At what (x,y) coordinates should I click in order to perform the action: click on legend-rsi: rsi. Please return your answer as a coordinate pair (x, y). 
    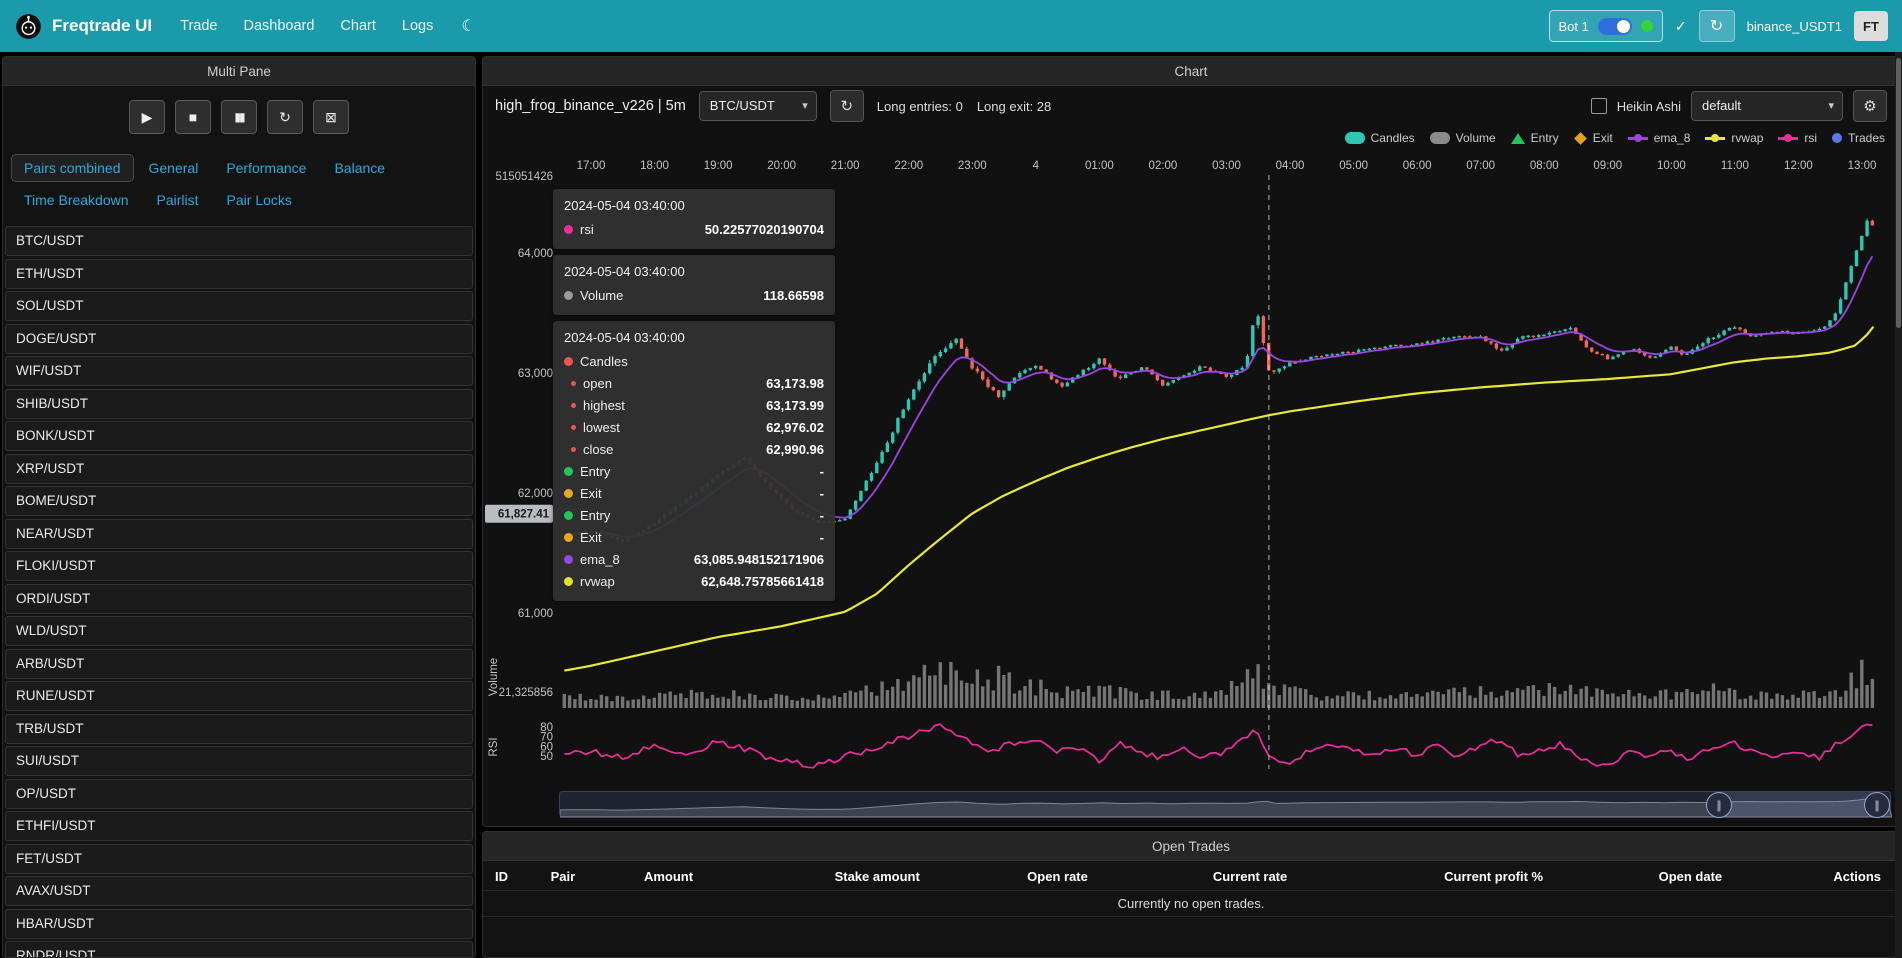
    Looking at the image, I should click on (1797, 138).